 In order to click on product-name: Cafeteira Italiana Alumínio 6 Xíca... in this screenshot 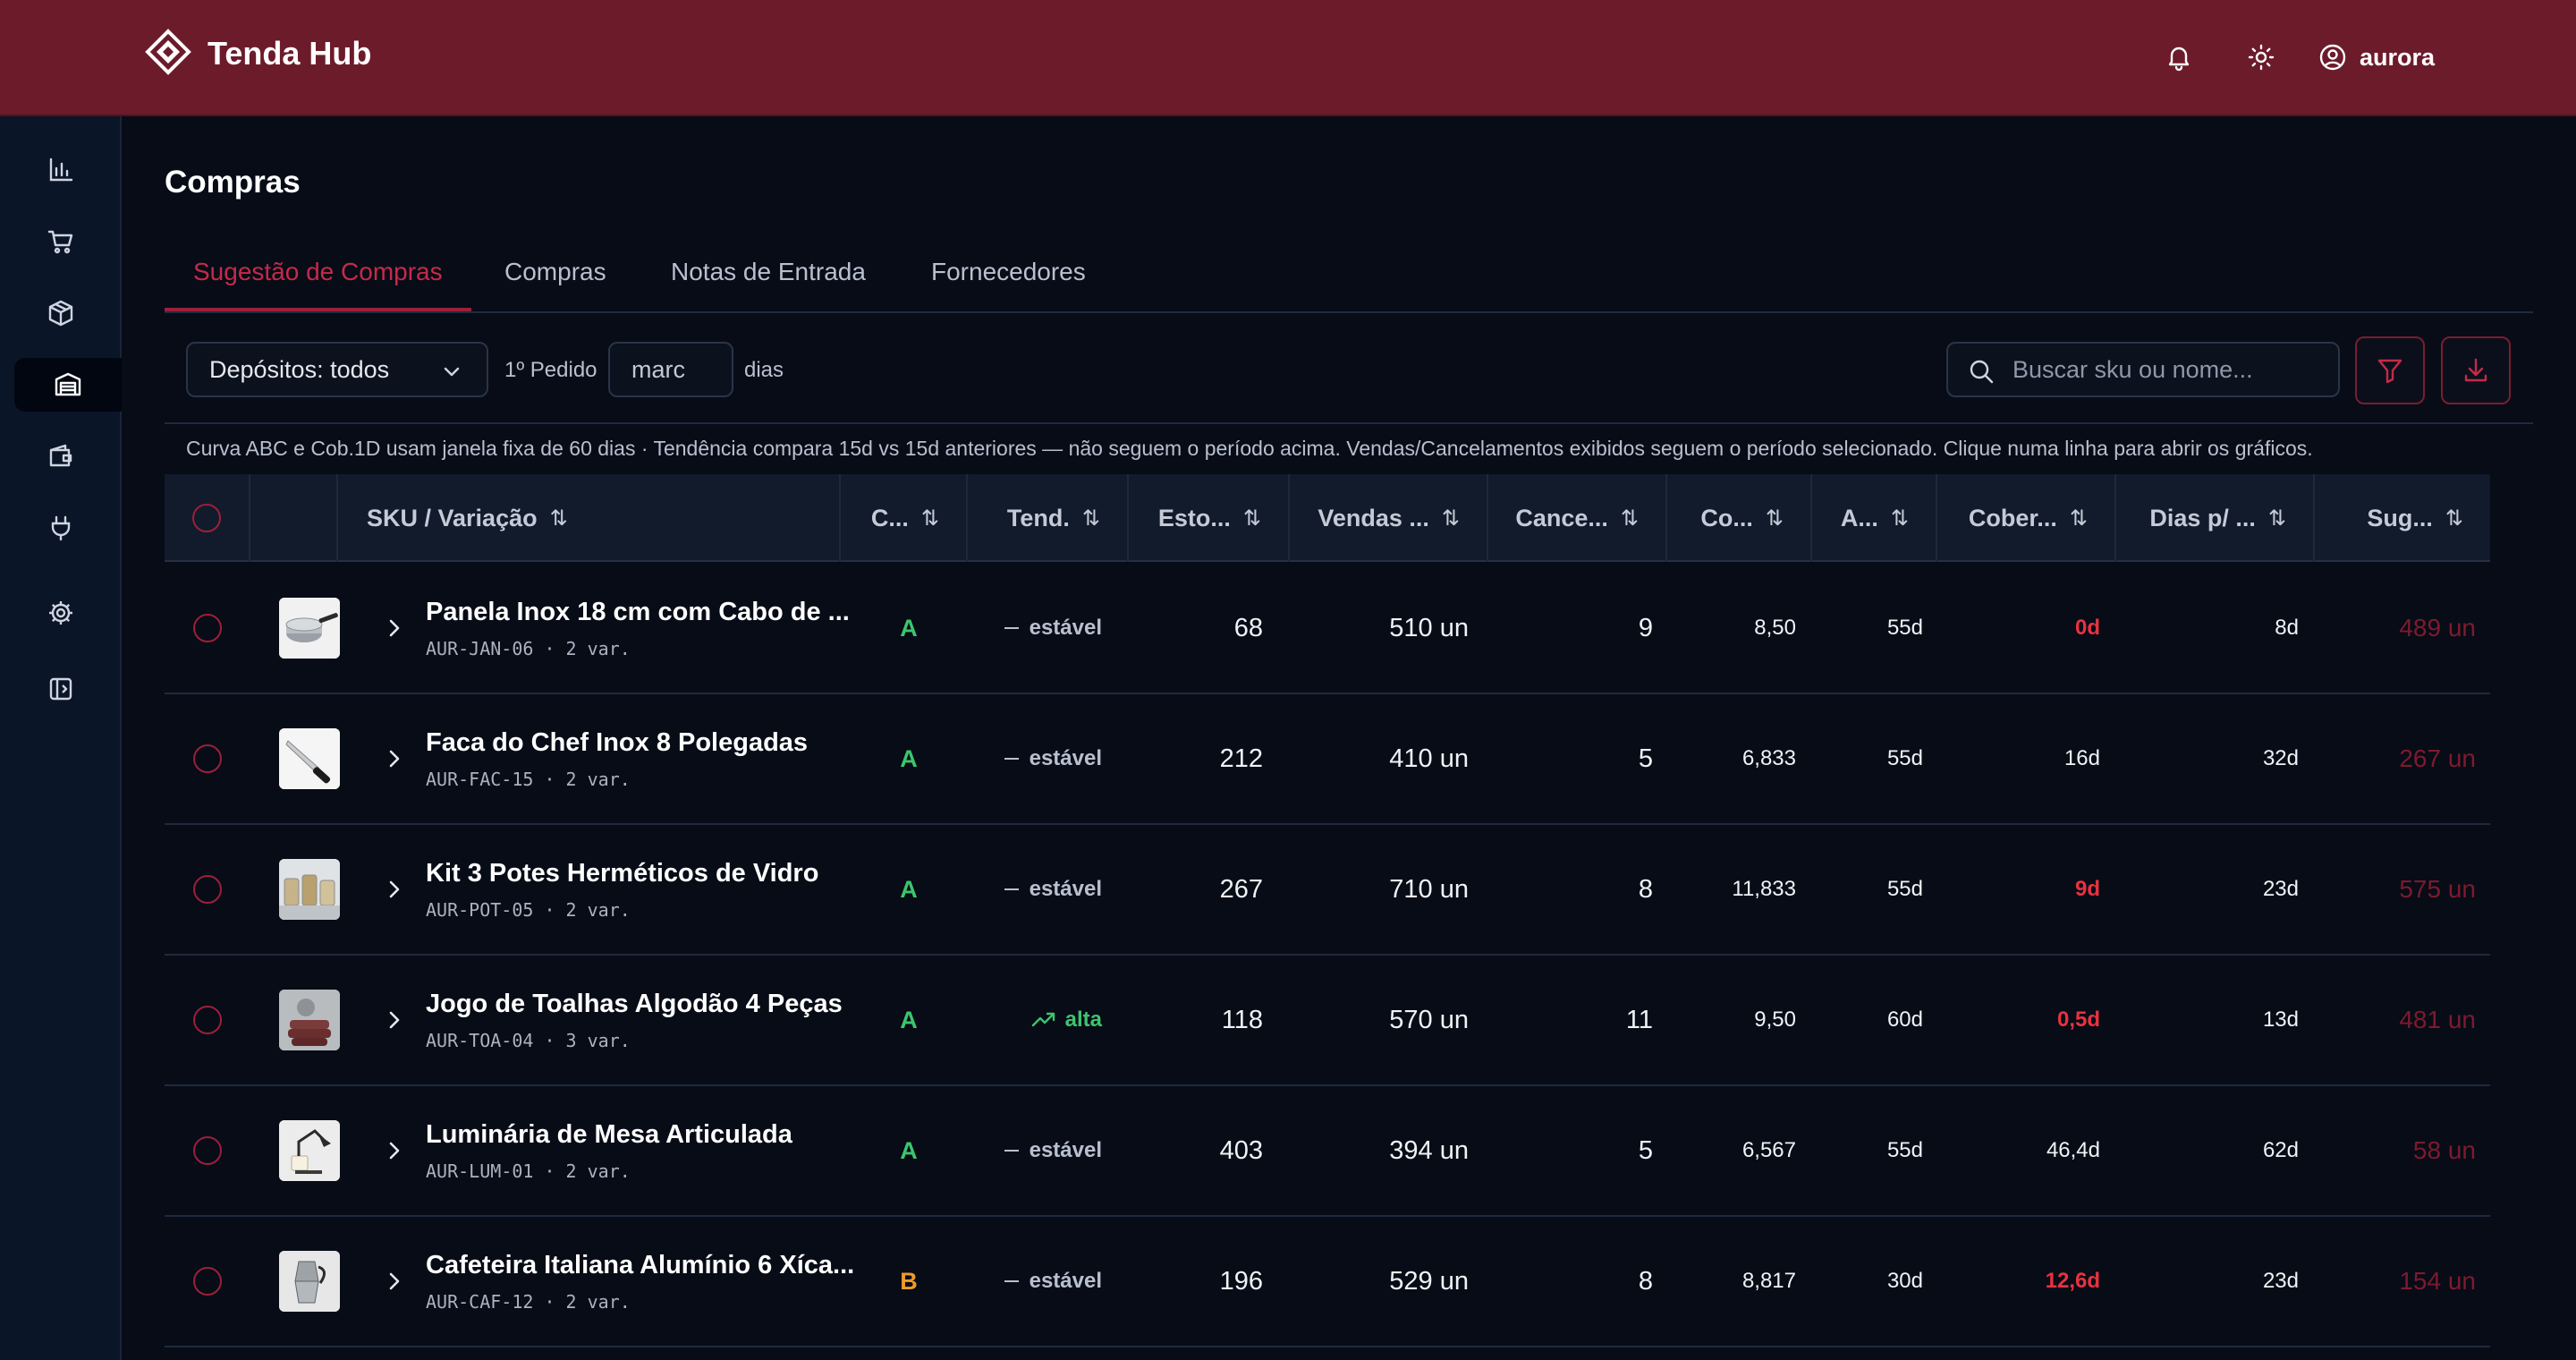, I will do `click(640, 1264)`.